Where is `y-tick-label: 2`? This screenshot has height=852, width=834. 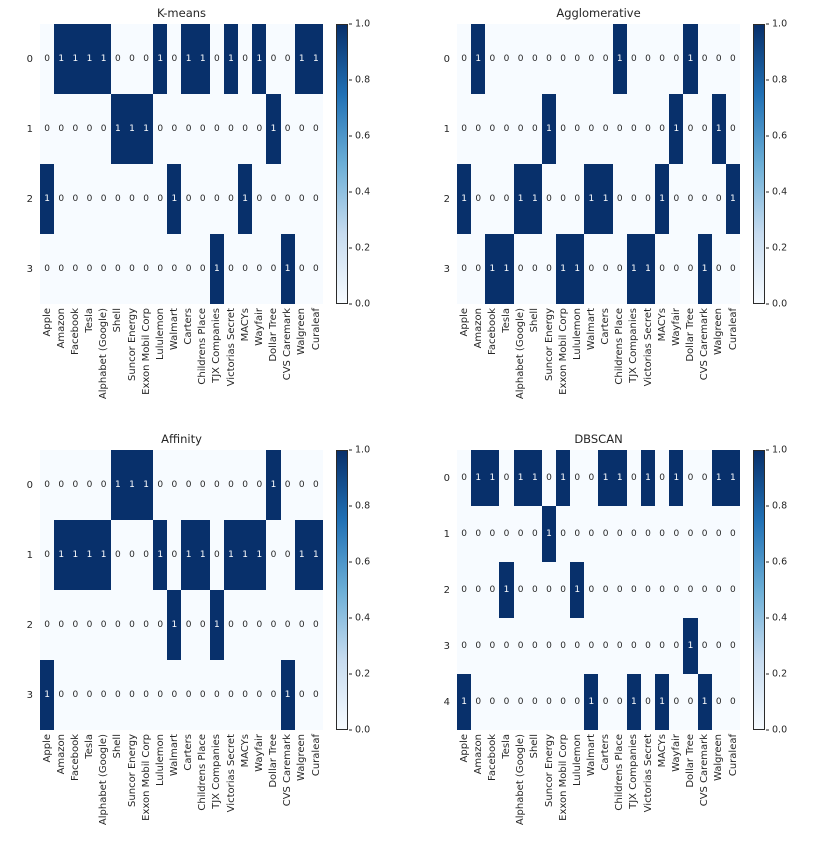
y-tick-label: 2 is located at coordinates (446, 199).